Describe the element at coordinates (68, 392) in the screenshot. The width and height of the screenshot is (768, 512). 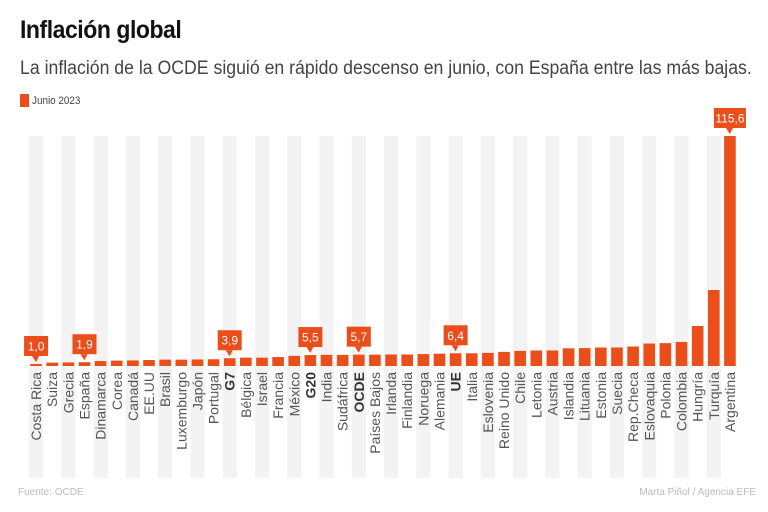
I see `category-label: Grecia` at that location.